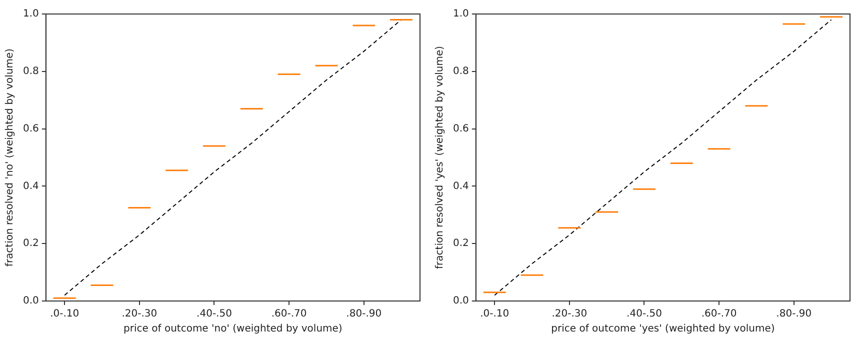 Image resolution: width=860 pixels, height=343 pixels. What do you see at coordinates (10, 157) in the screenshot?
I see `y-axis-title: fraction resolved 'no' (weighted by volume)` at bounding box center [10, 157].